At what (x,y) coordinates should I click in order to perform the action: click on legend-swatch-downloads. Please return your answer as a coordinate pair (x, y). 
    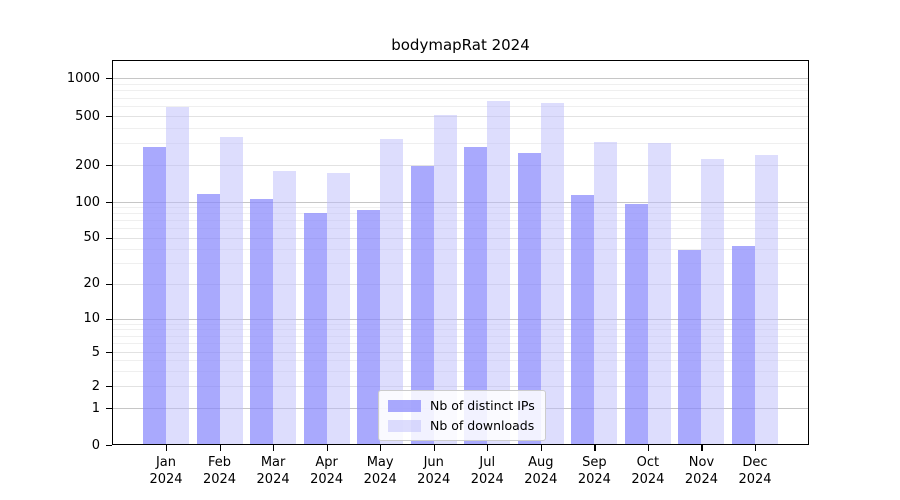
    Looking at the image, I should click on (404, 425).